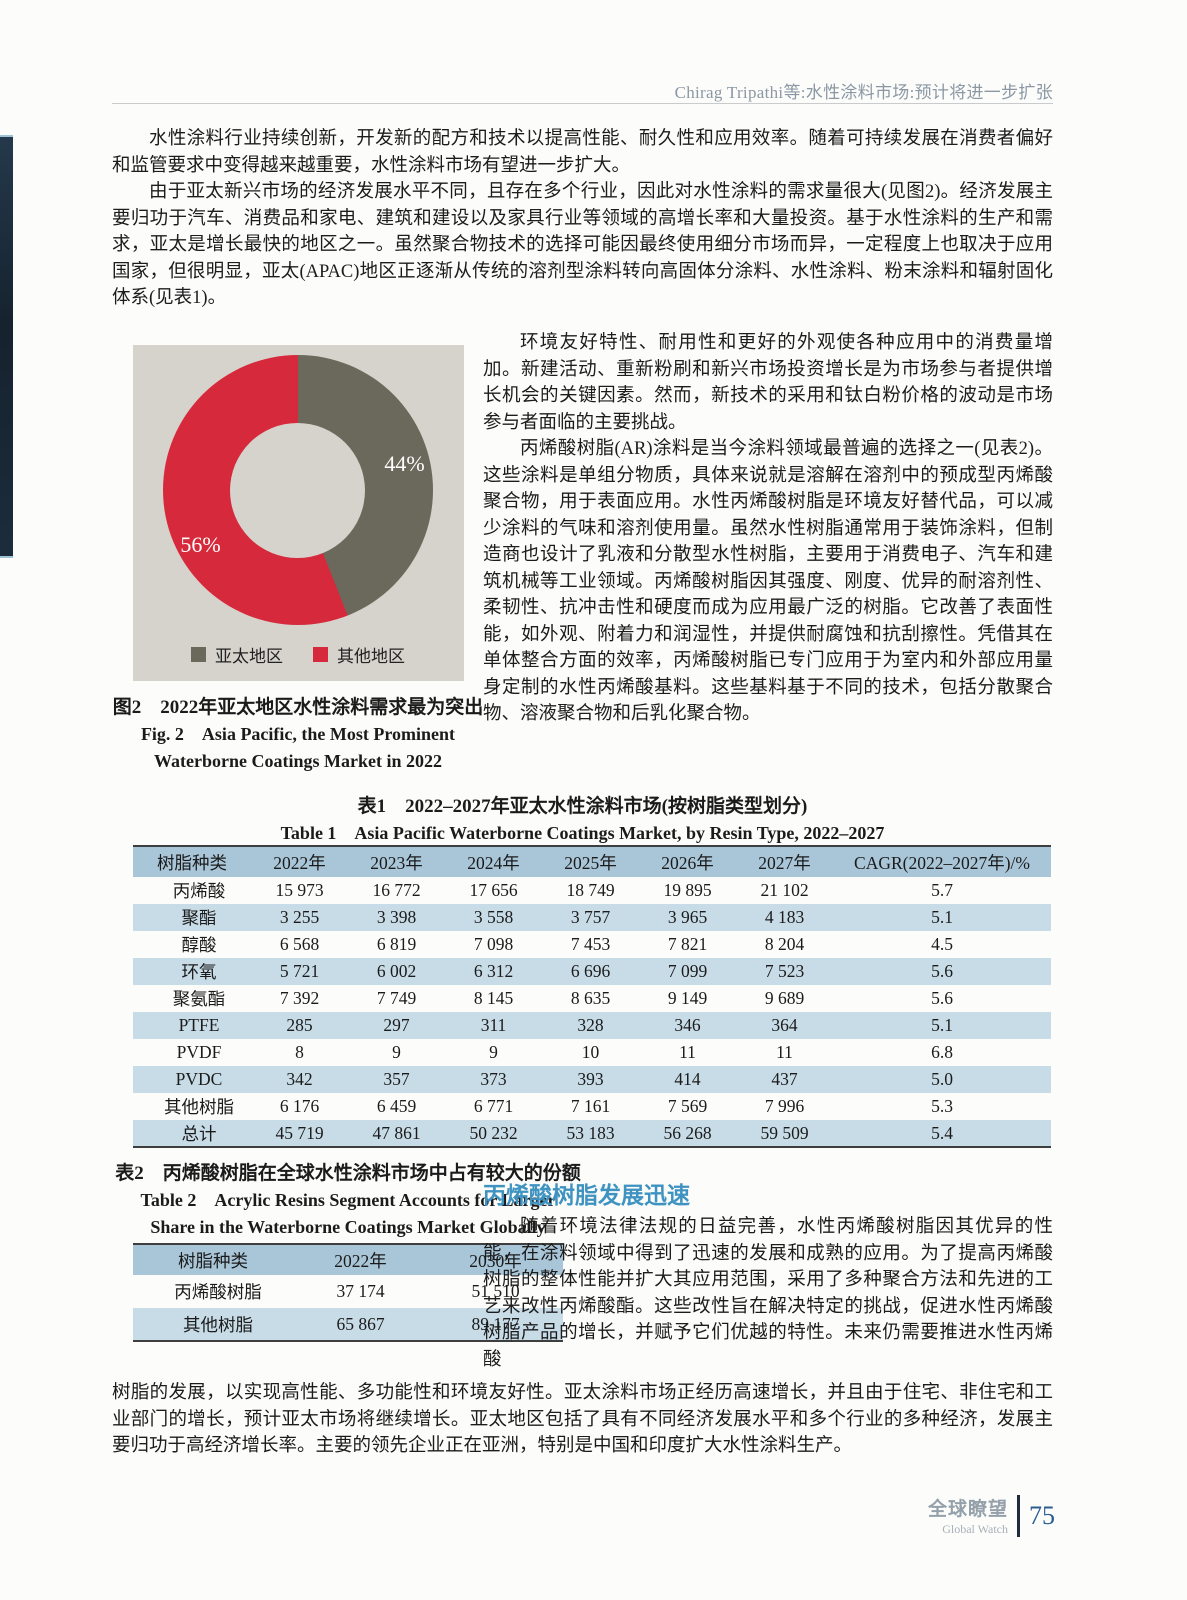  Describe the element at coordinates (200, 544) in the screenshot. I see `slice-label-other: 56%` at that location.